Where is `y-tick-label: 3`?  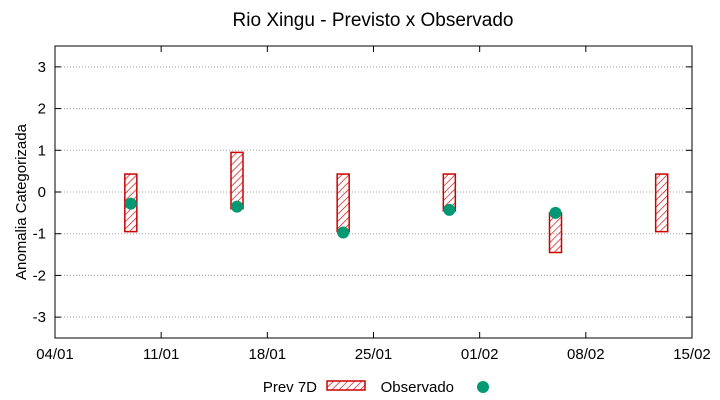
y-tick-label: 3 is located at coordinates (42, 67).